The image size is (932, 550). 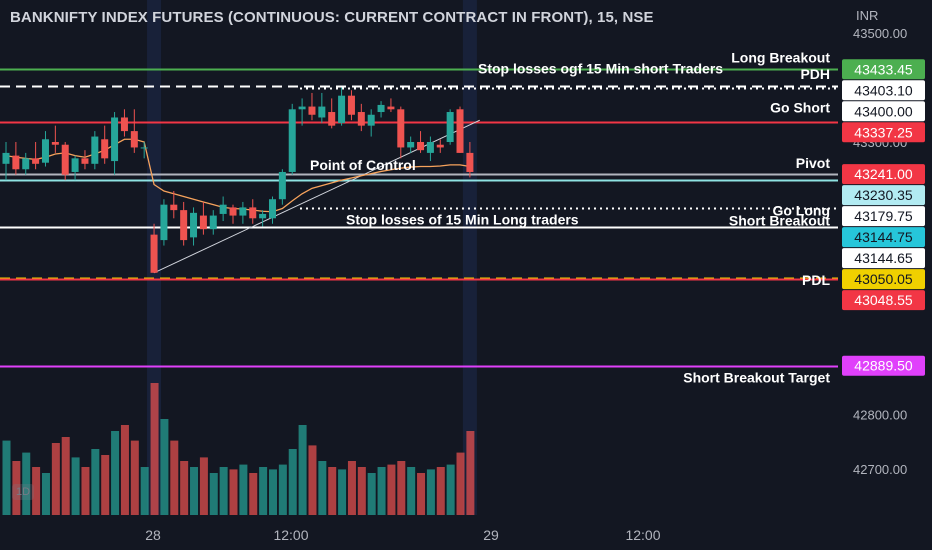 I want to click on y-tick-label: 43500.00, so click(x=880, y=33).